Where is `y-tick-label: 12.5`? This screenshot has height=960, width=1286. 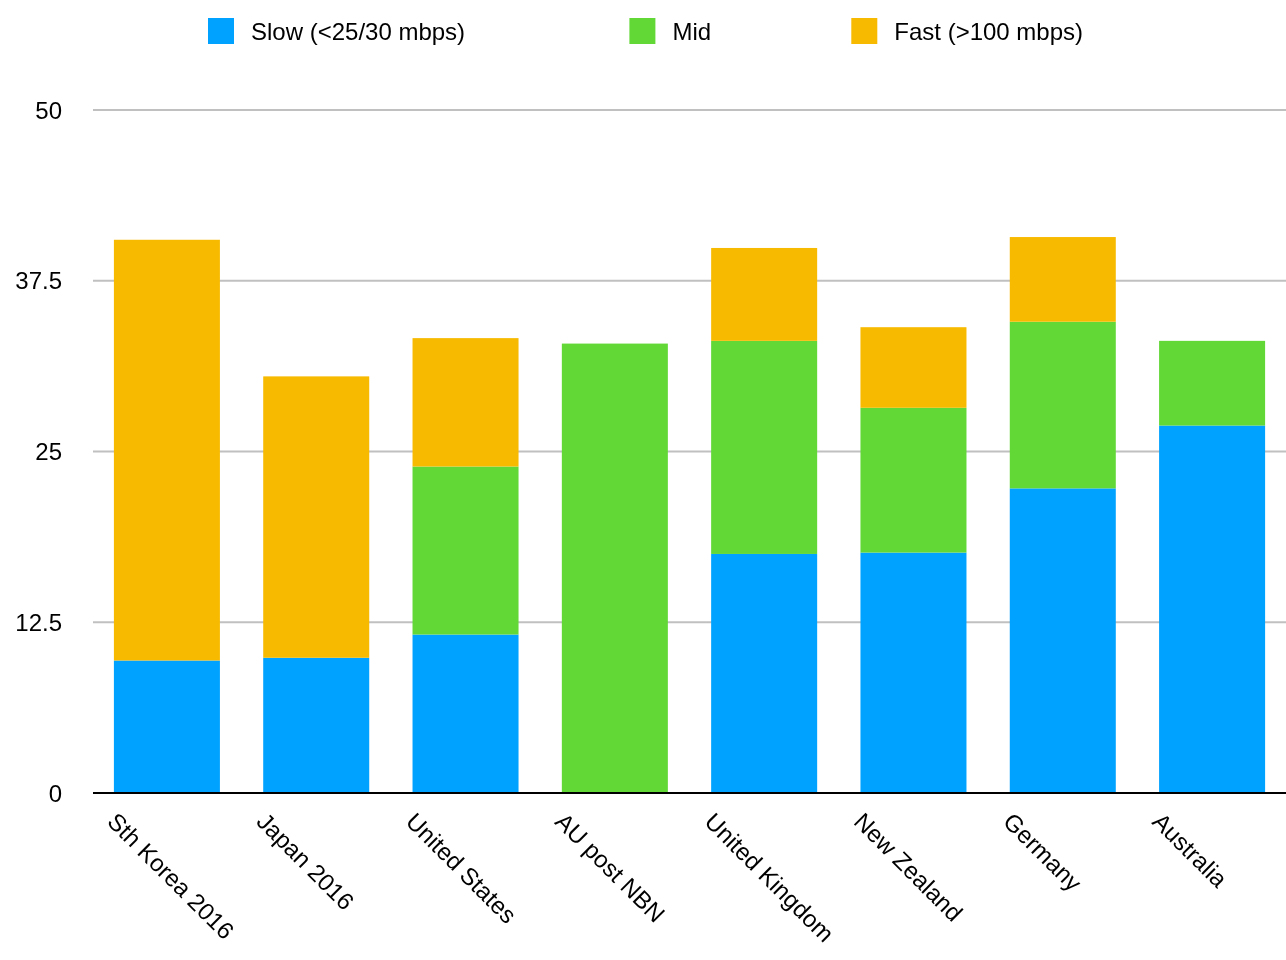
y-tick-label: 12.5 is located at coordinates (38, 622).